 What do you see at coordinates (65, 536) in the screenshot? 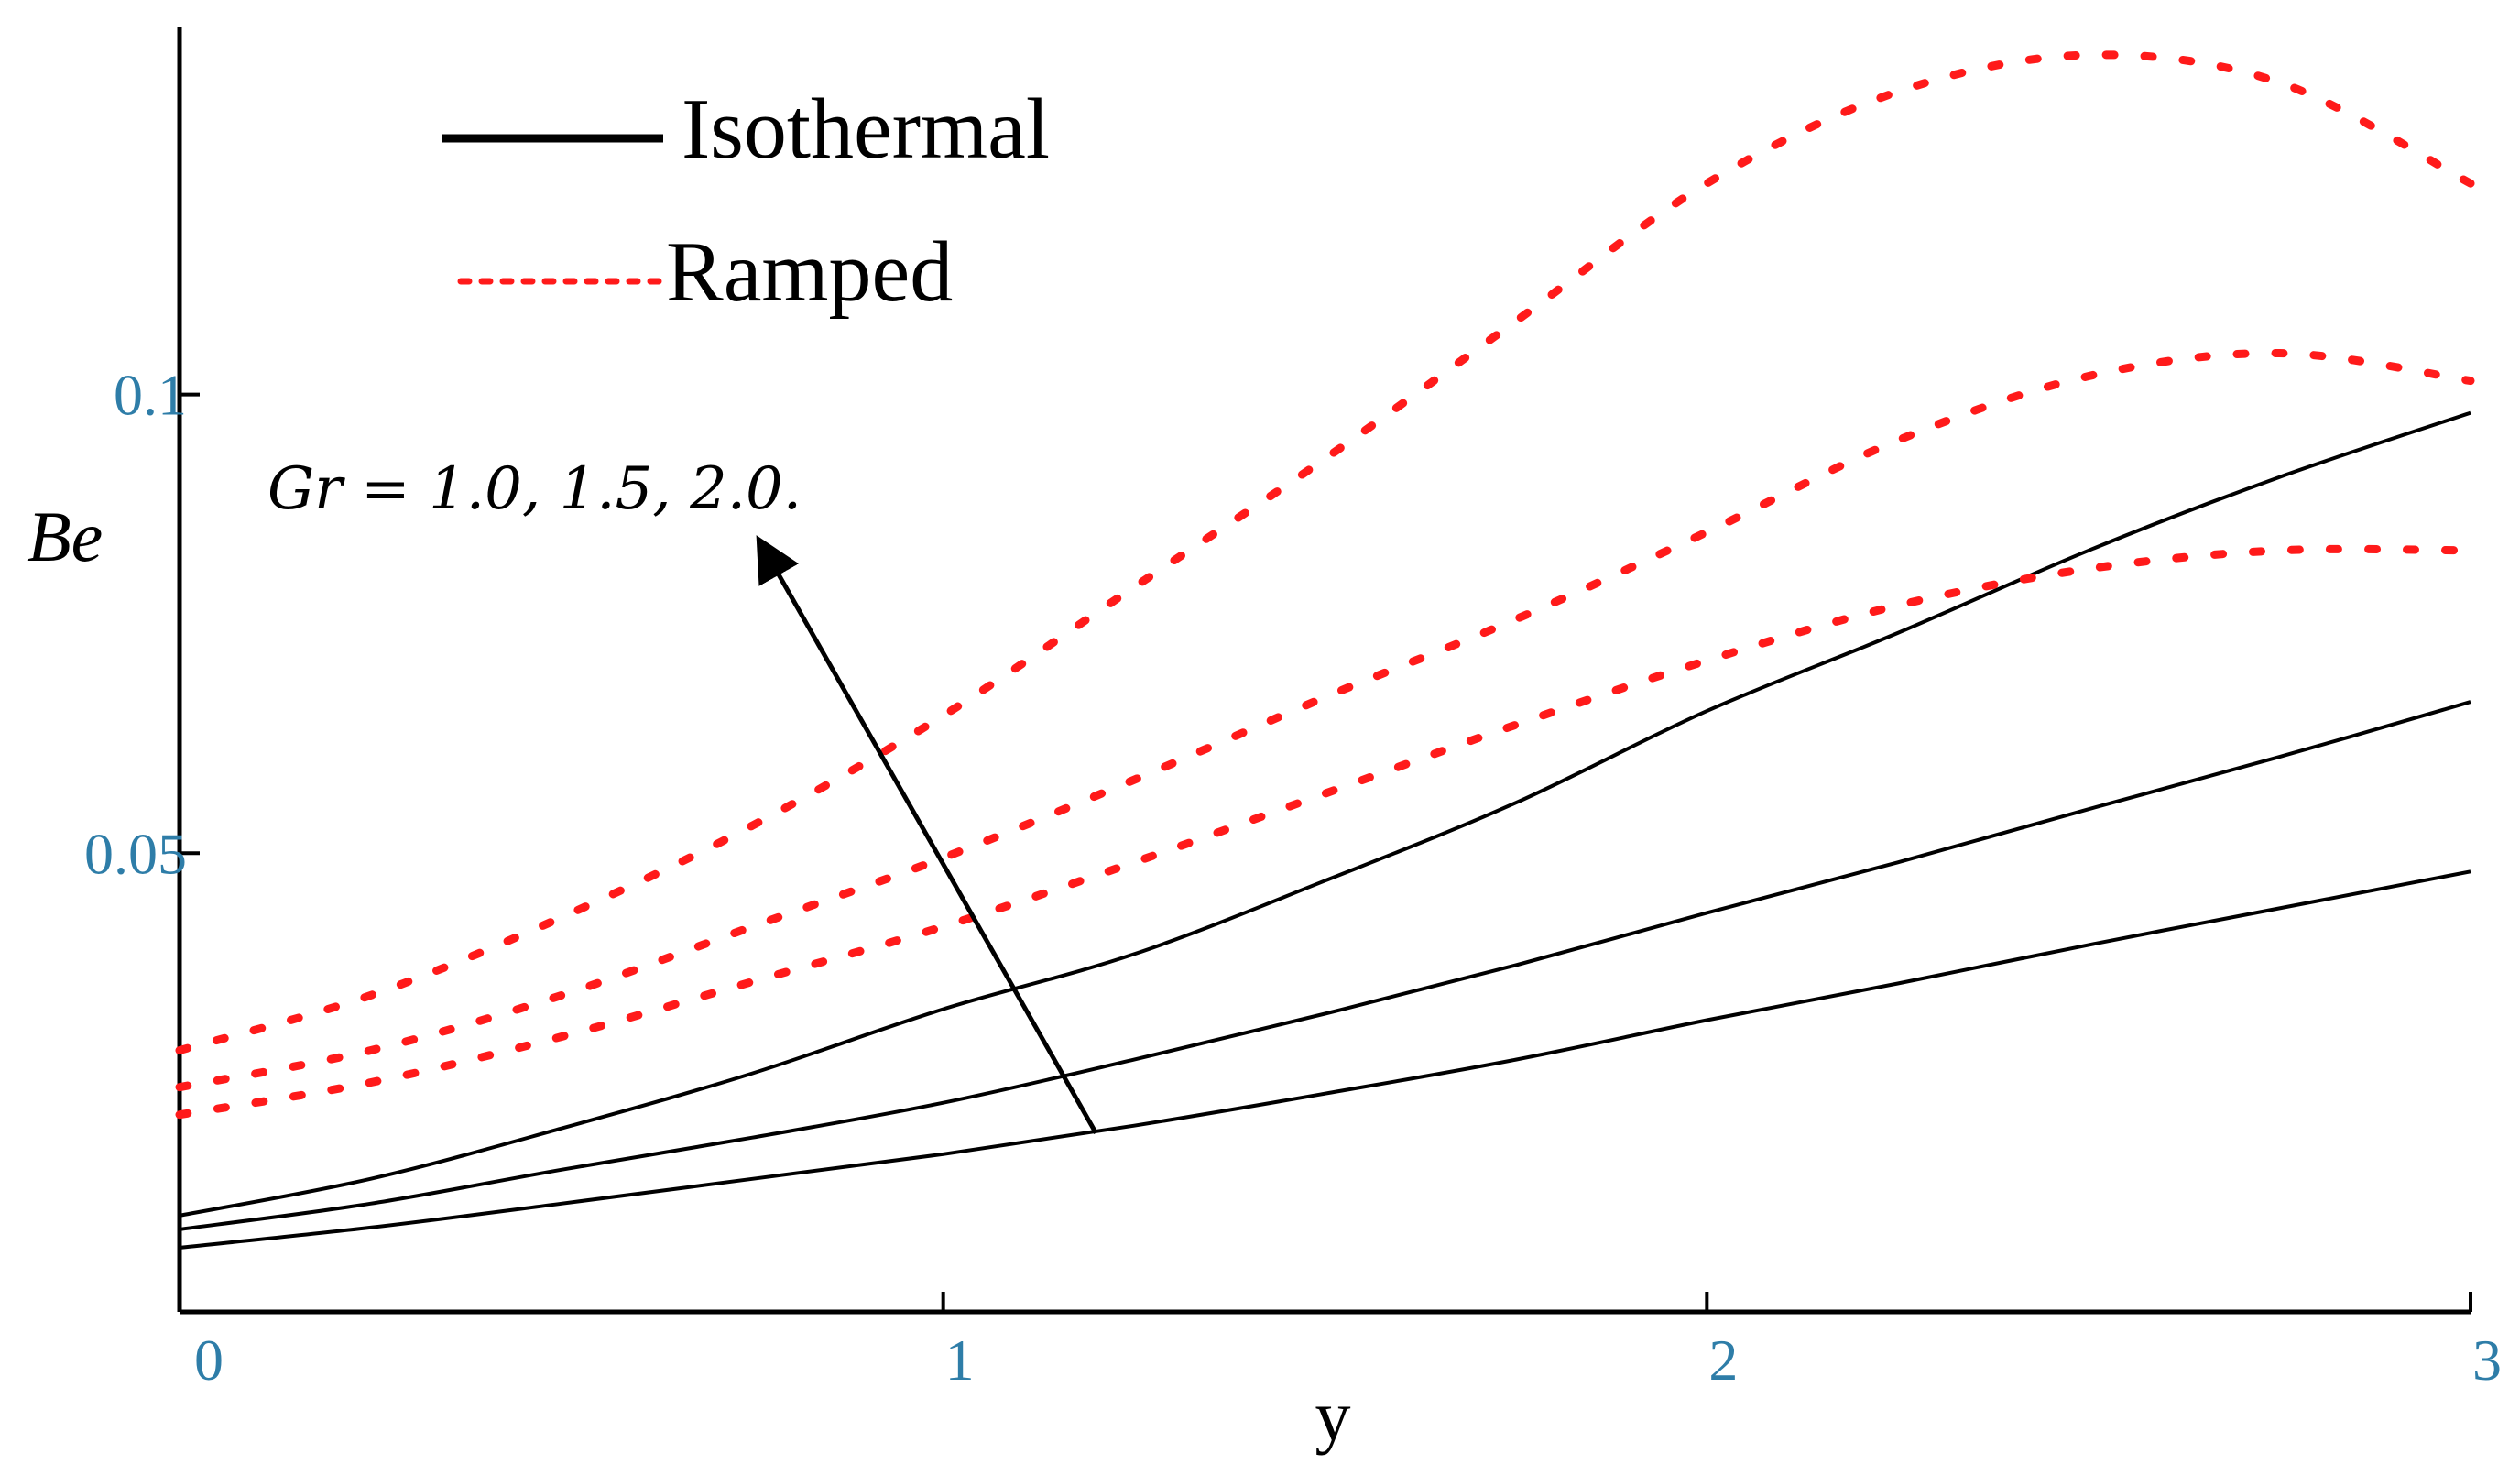
I see `y-axis-label: Be` at bounding box center [65, 536].